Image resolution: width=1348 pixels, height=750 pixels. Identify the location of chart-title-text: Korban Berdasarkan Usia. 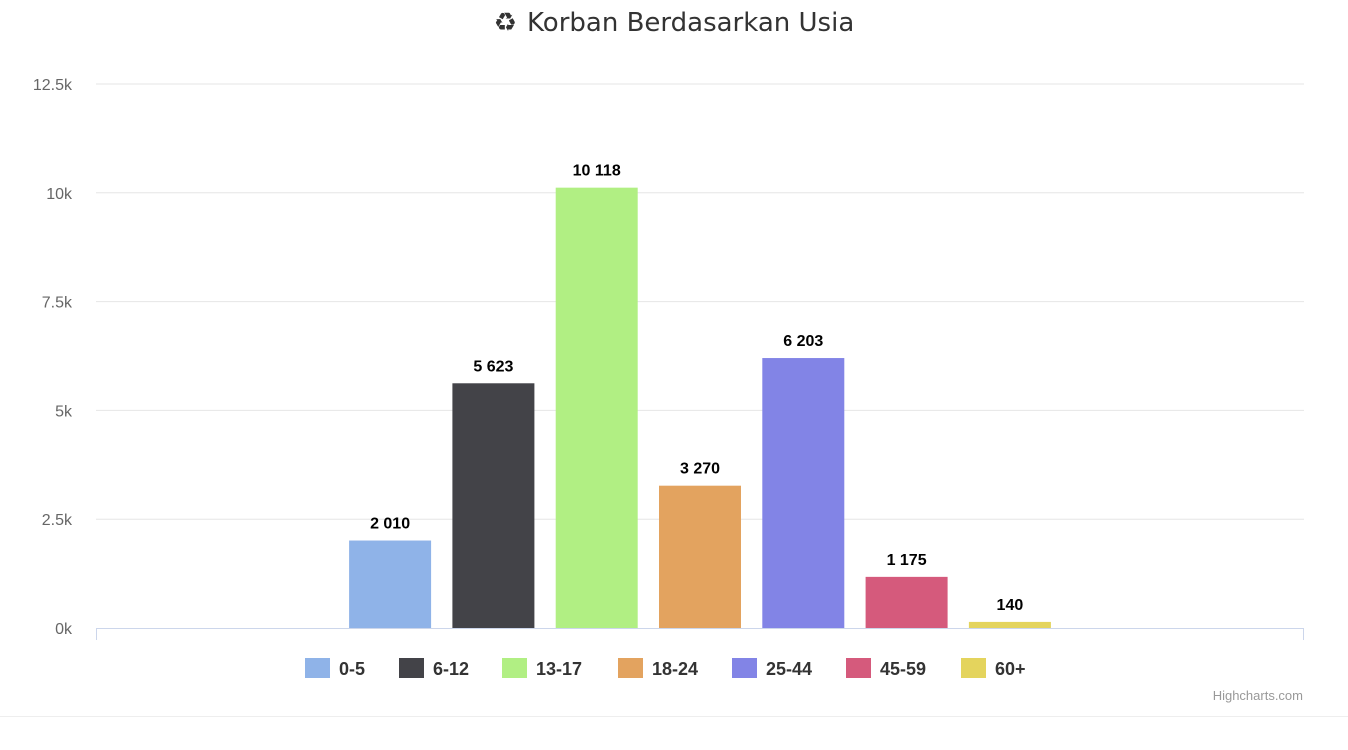
(691, 23).